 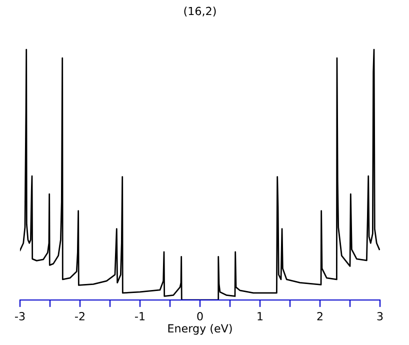 I want to click on x-tick-label: 1, so click(x=260, y=316).